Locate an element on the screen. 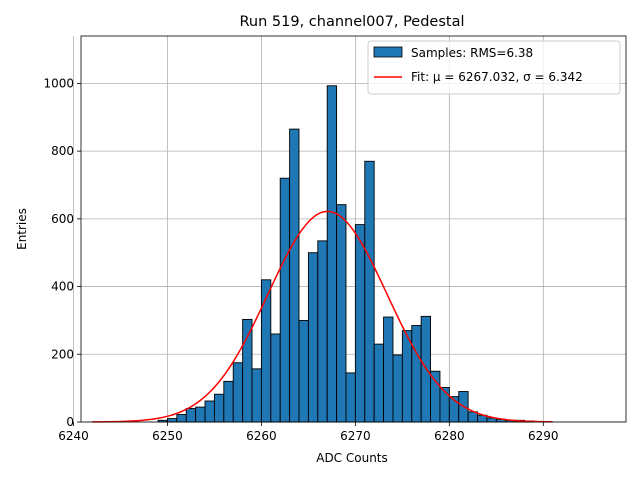  x-axis-label: ADC Counts is located at coordinates (352, 458).